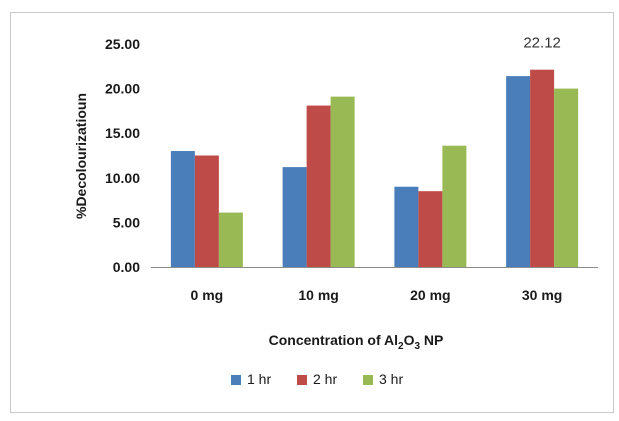 The height and width of the screenshot is (421, 619). Describe the element at coordinates (417, 346) in the screenshot. I see `x-axis-title-sub2: 3` at that location.